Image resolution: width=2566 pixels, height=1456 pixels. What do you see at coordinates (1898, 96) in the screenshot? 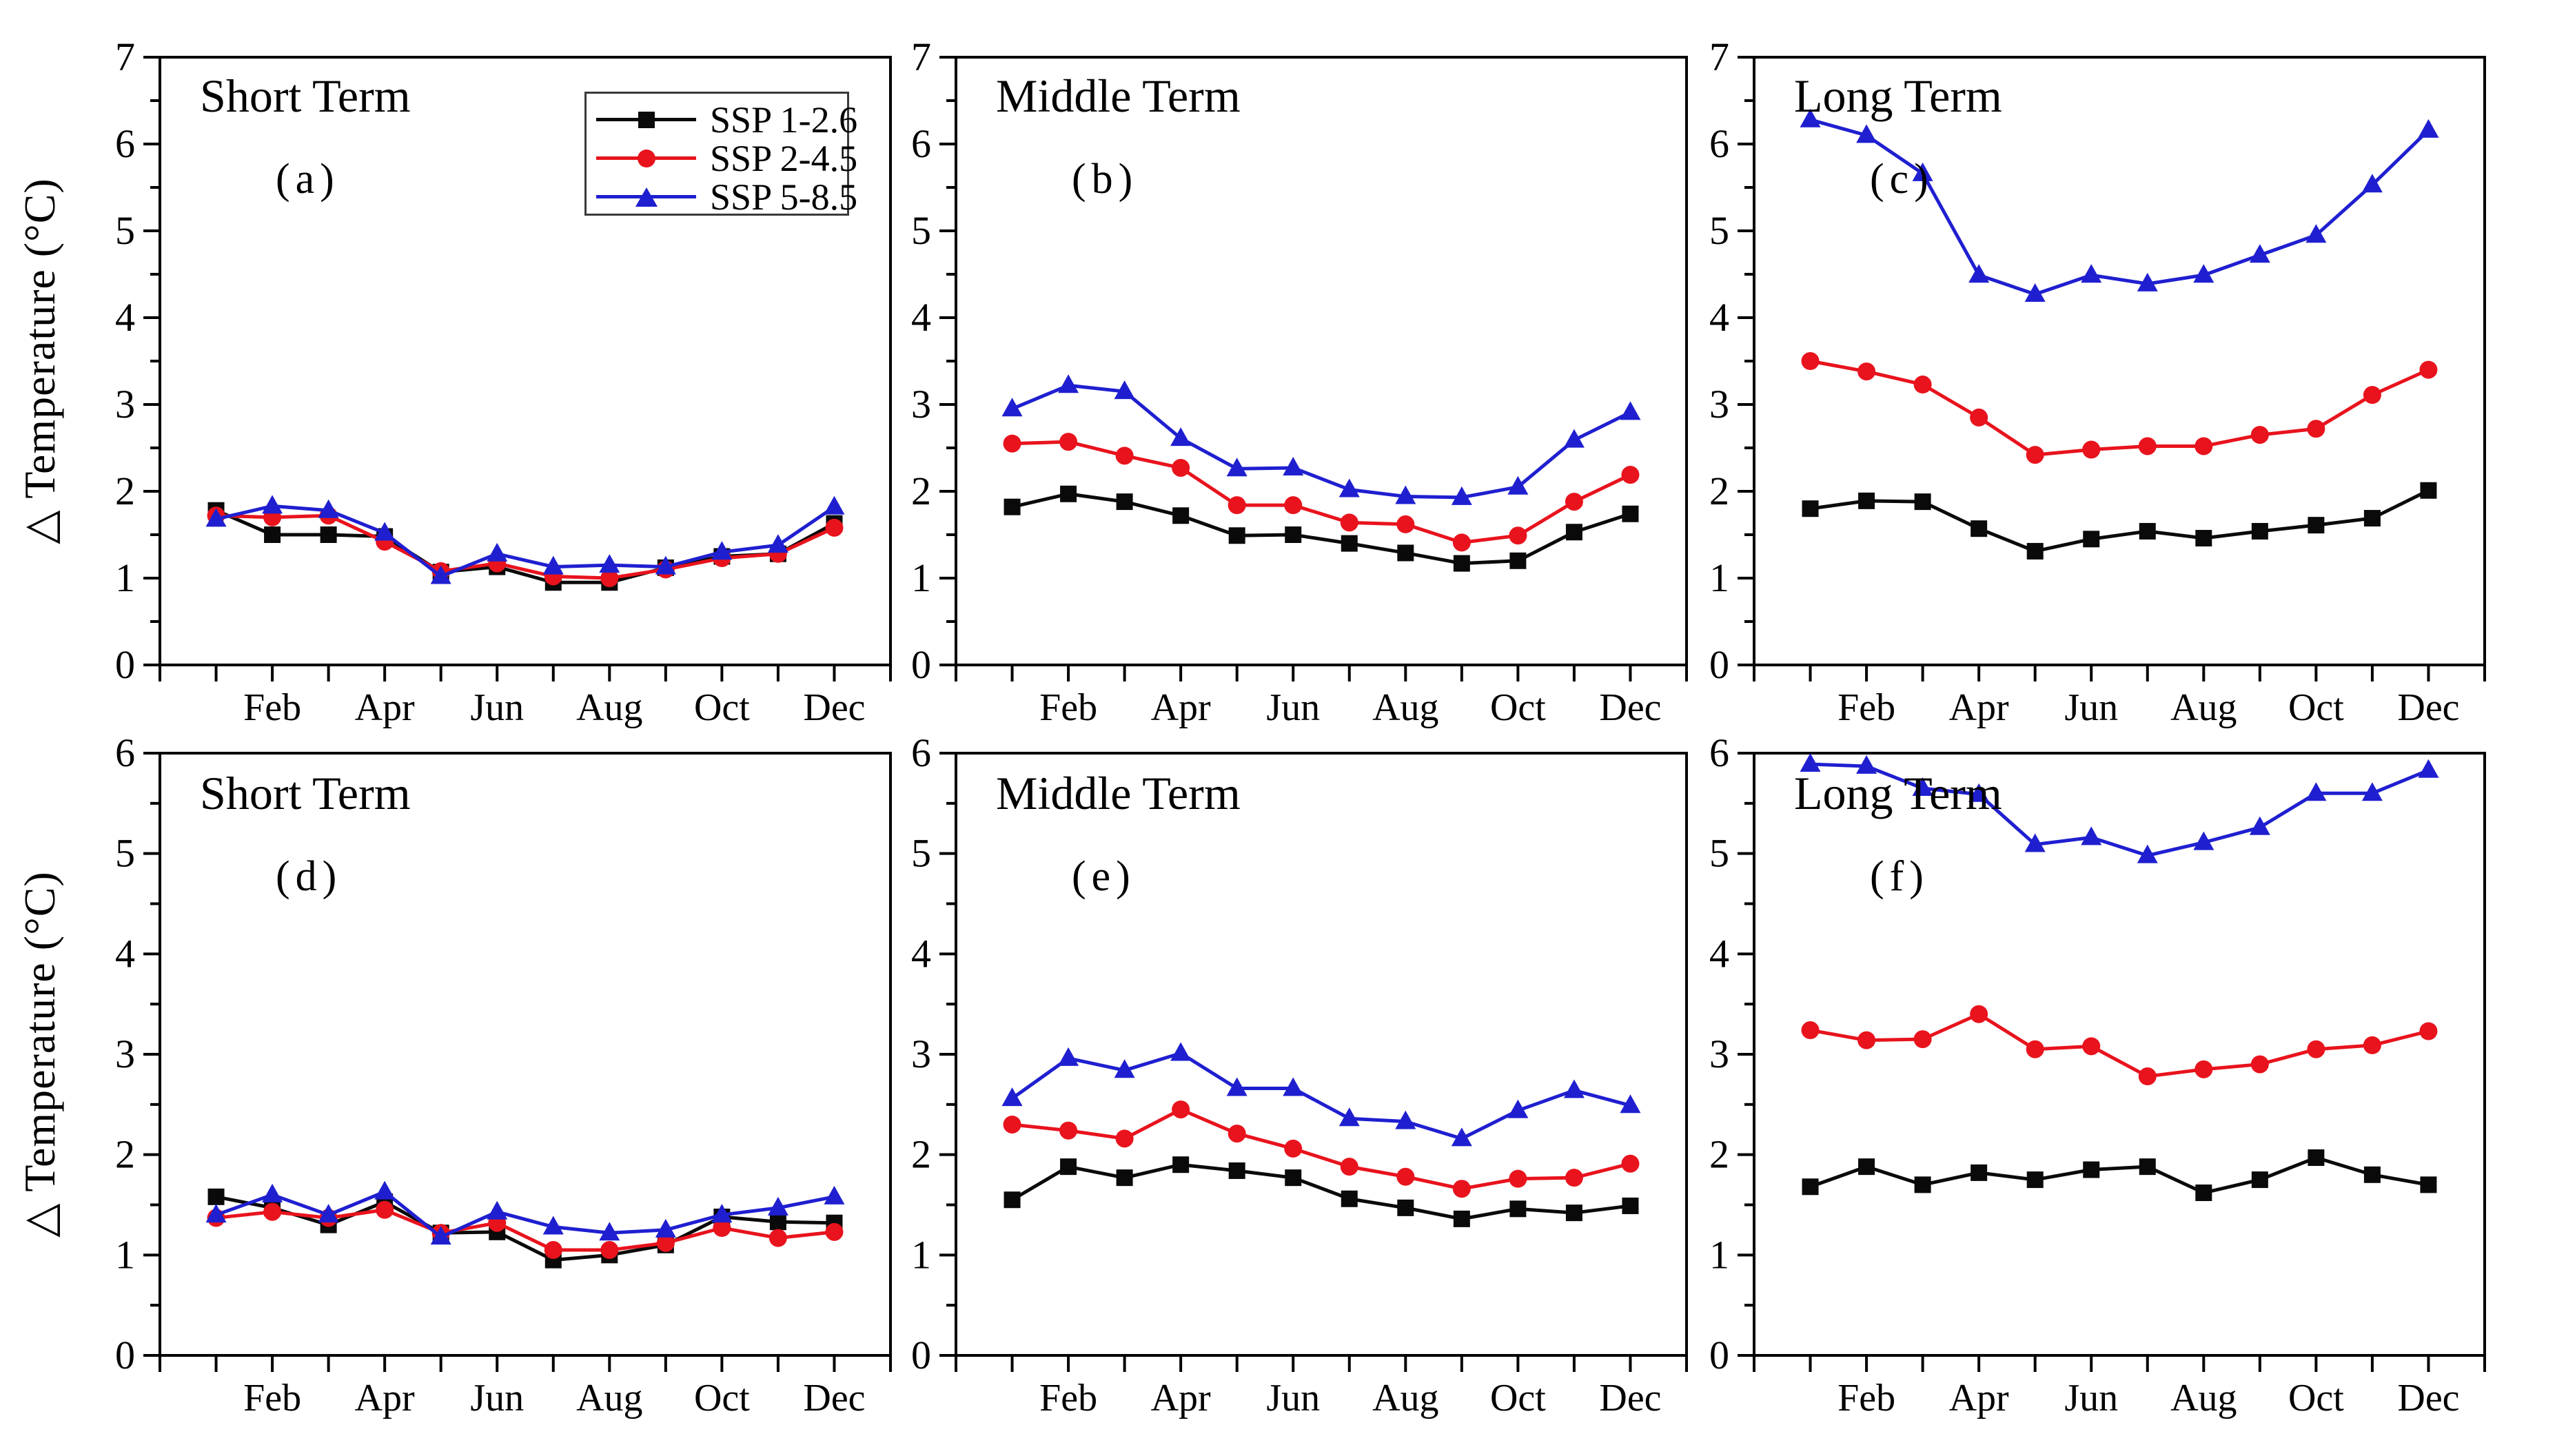
I see `panel-c-title: Long Term` at bounding box center [1898, 96].